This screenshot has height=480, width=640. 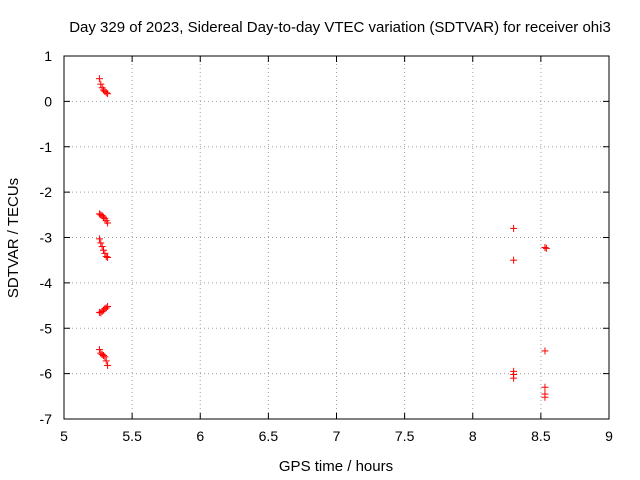 What do you see at coordinates (541, 436) in the screenshot?
I see `x-tick-label: 8.5` at bounding box center [541, 436].